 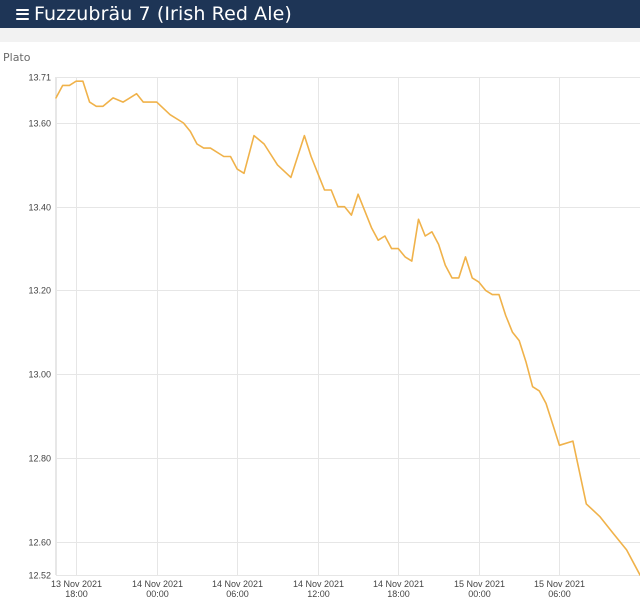 What do you see at coordinates (163, 14) in the screenshot?
I see `page-title: Fuzzubräu 7 (Irish Red Ale)` at bounding box center [163, 14].